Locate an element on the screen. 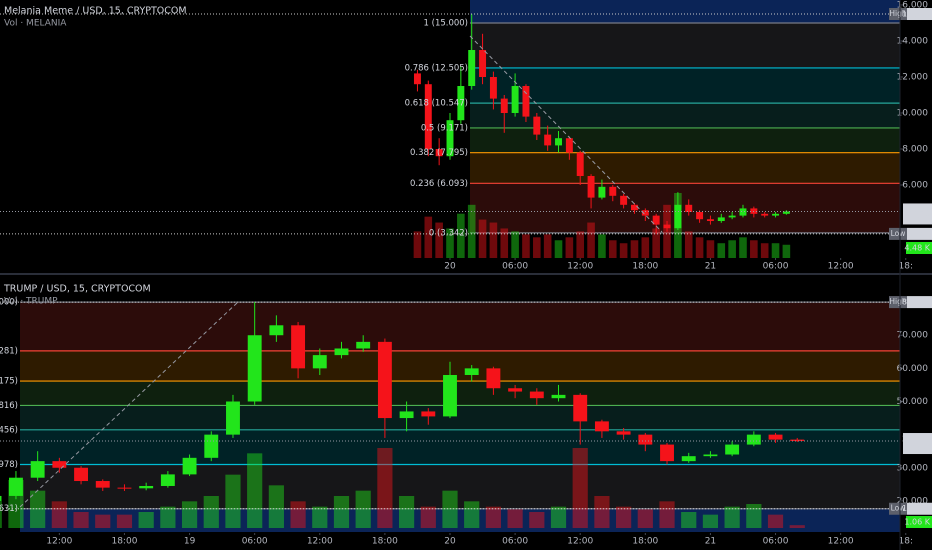 The image size is (932, 550). y-tick-label: 6.000 is located at coordinates (915, 186).